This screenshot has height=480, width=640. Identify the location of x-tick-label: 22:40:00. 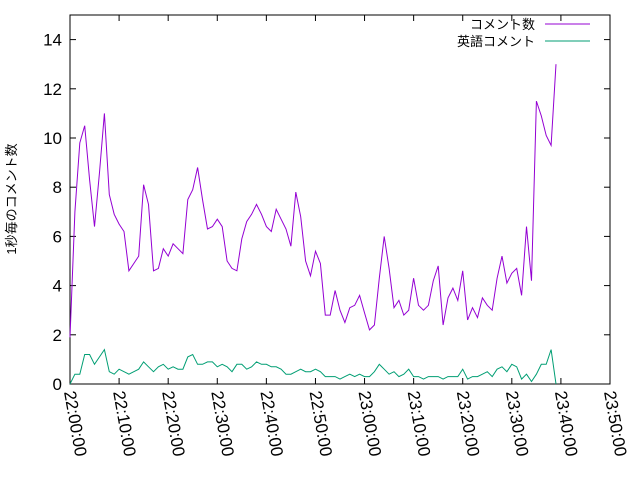
(271, 423).